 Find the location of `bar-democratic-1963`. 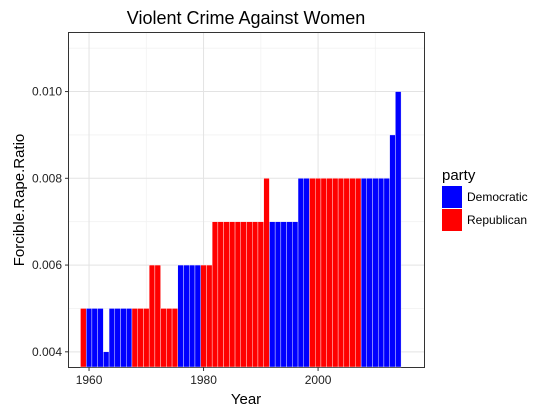

bar-democratic-1963 is located at coordinates (106, 359).